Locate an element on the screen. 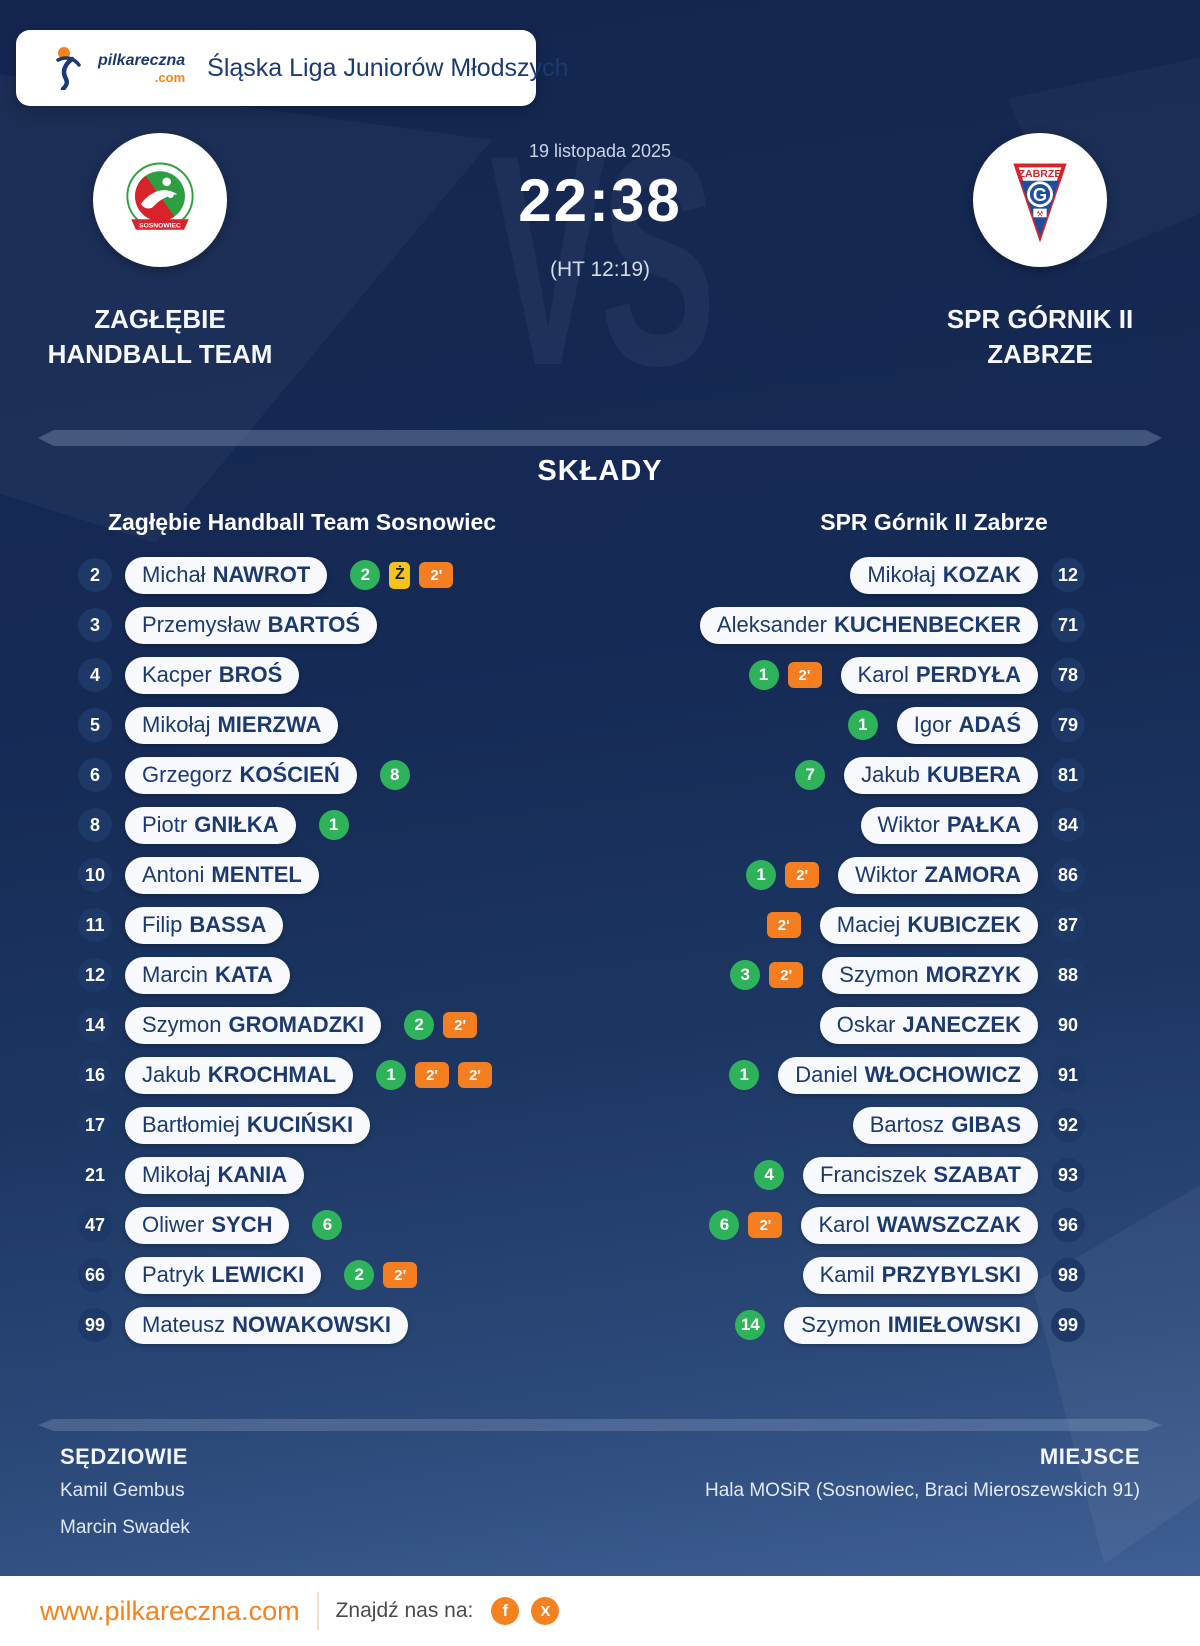 The width and height of the screenshot is (1200, 1646). player-first-name: Filip is located at coordinates (162, 924).